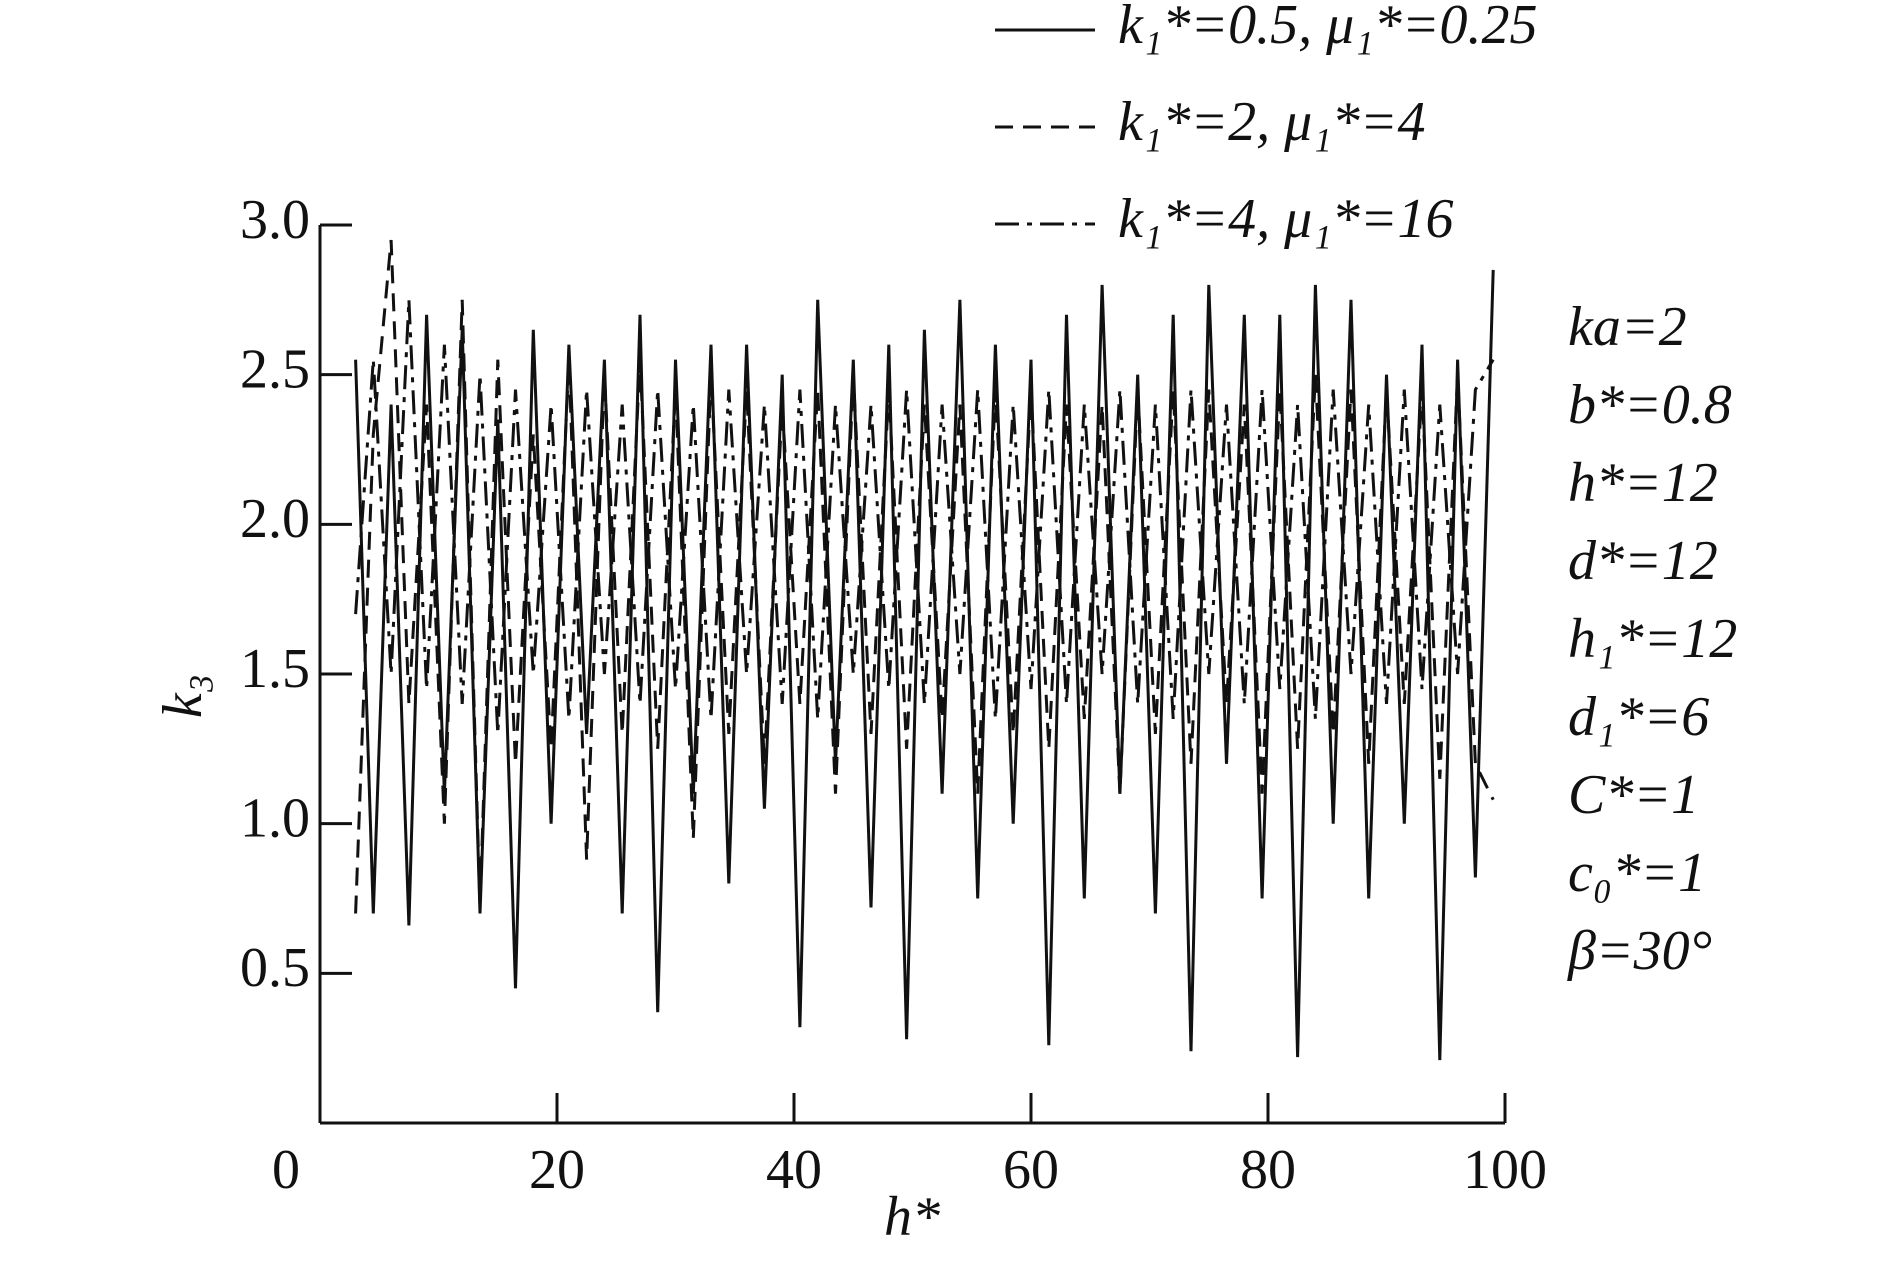 This screenshot has height=1262, width=1889. I want to click on x-axis-label: h*, so click(912, 1217).